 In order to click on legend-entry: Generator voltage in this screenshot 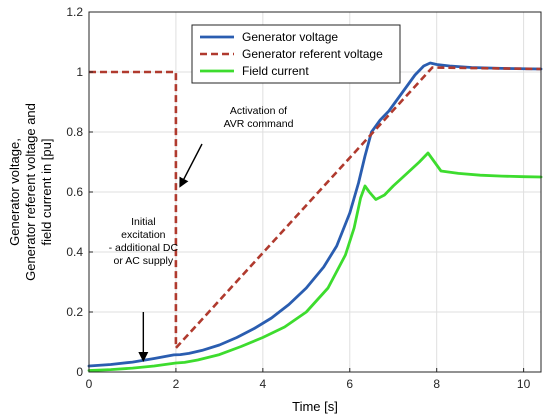, I will do `click(290, 37)`.